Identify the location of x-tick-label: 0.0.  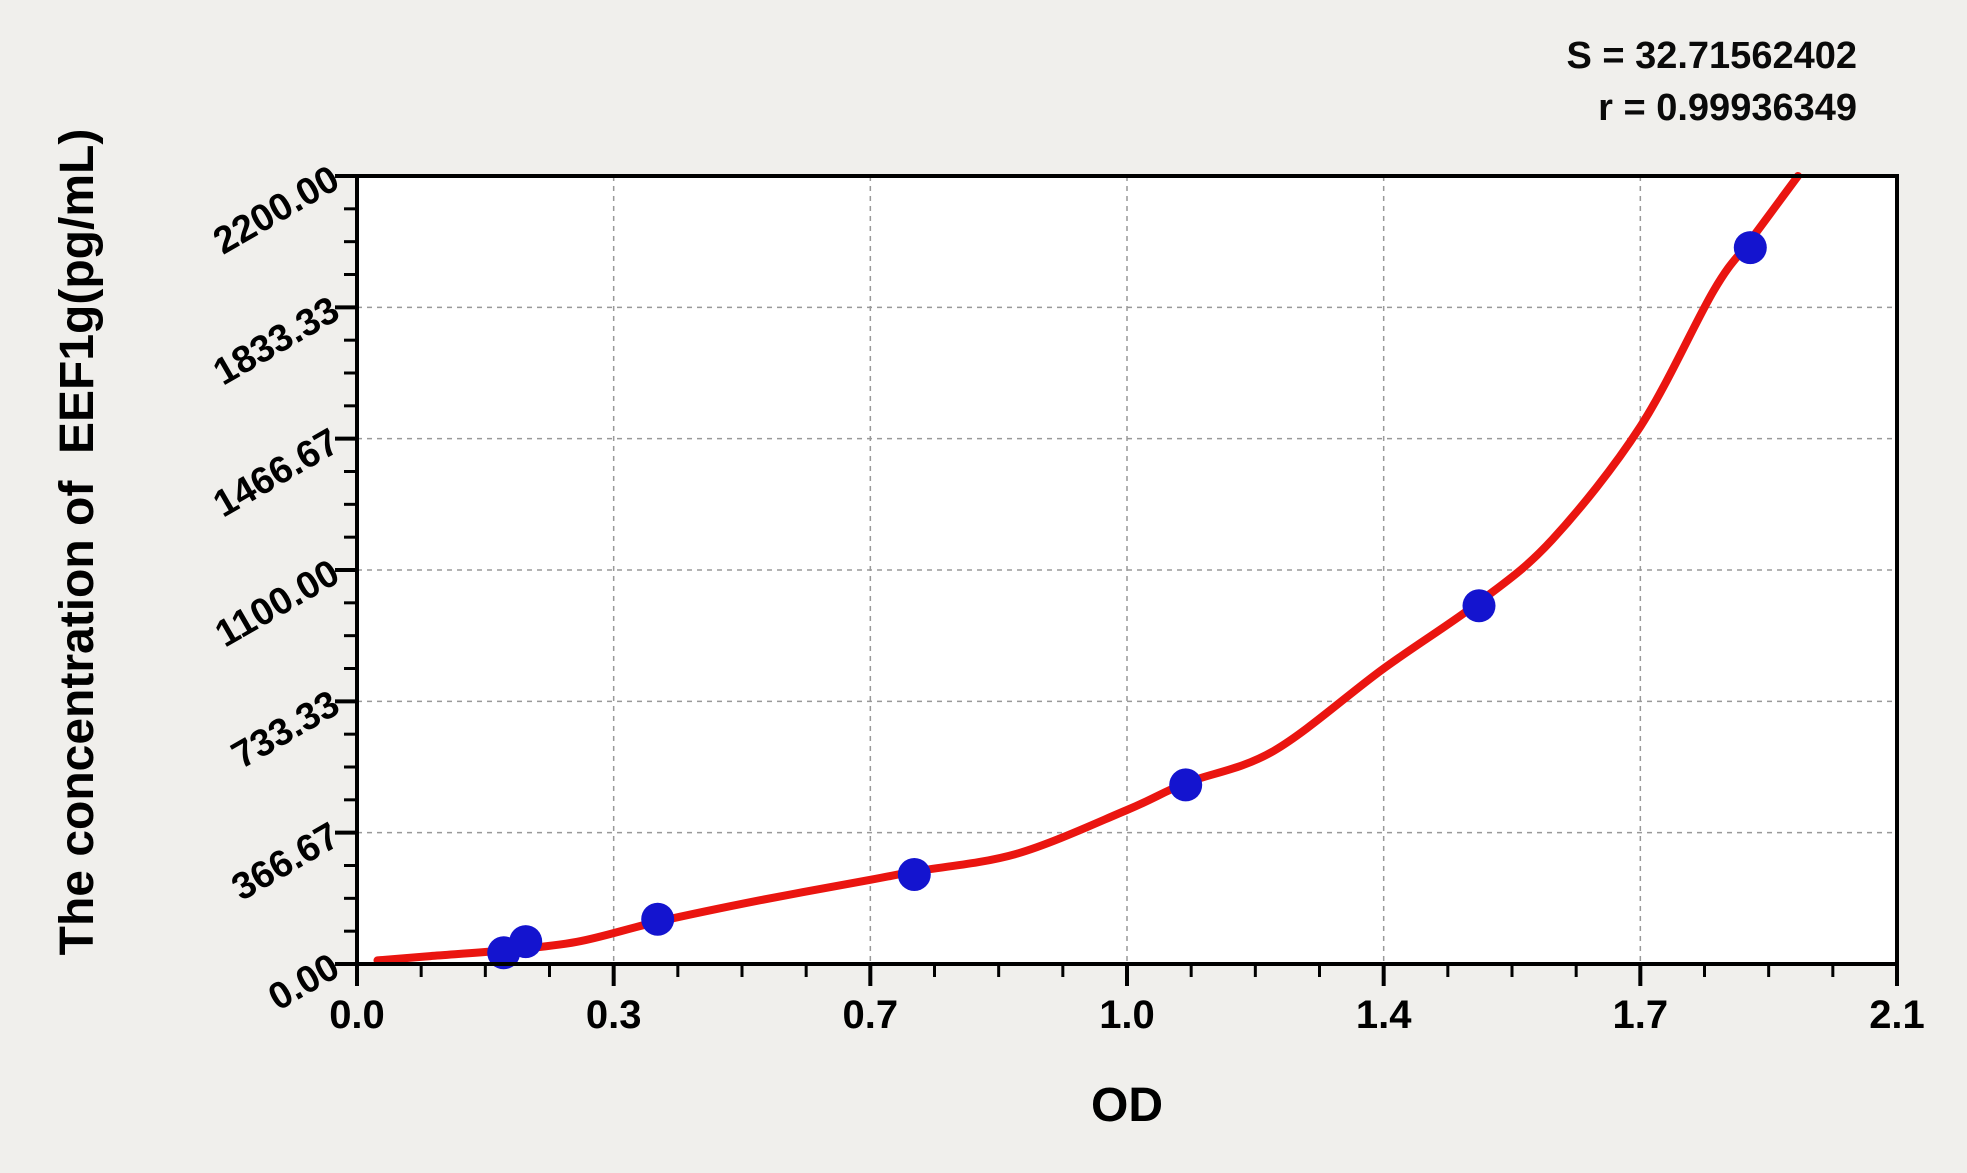
(357, 1015).